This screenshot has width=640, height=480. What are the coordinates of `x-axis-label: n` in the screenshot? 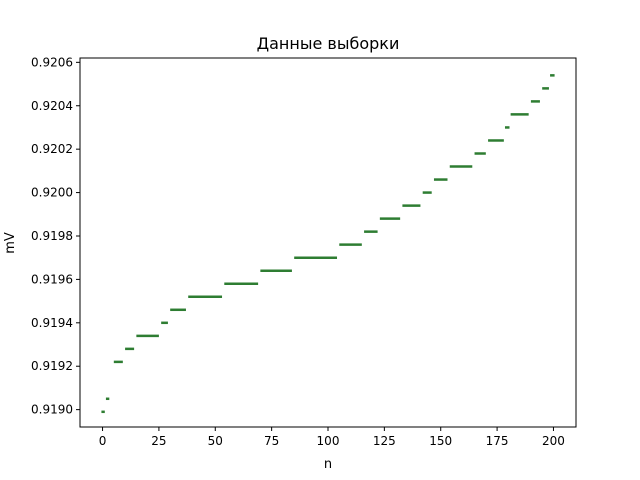 It's located at (328, 464).